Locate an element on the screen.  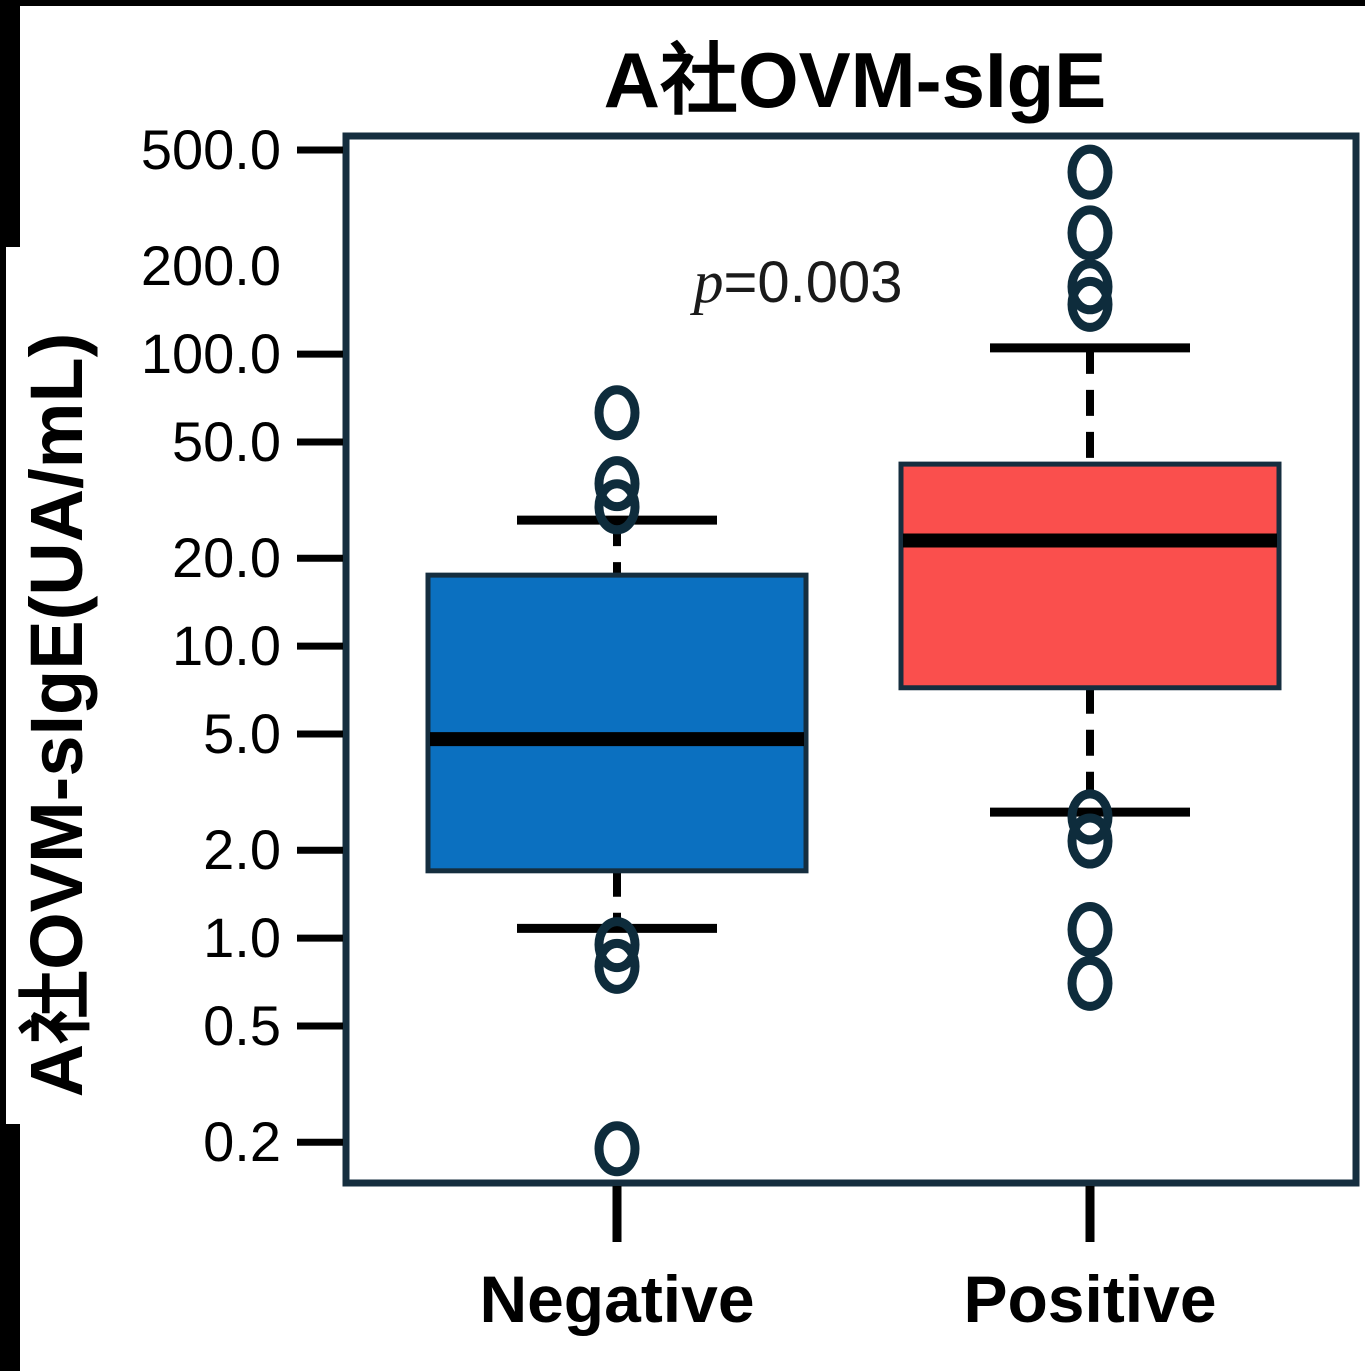
frame-left-line is located at coordinates (3, 685).